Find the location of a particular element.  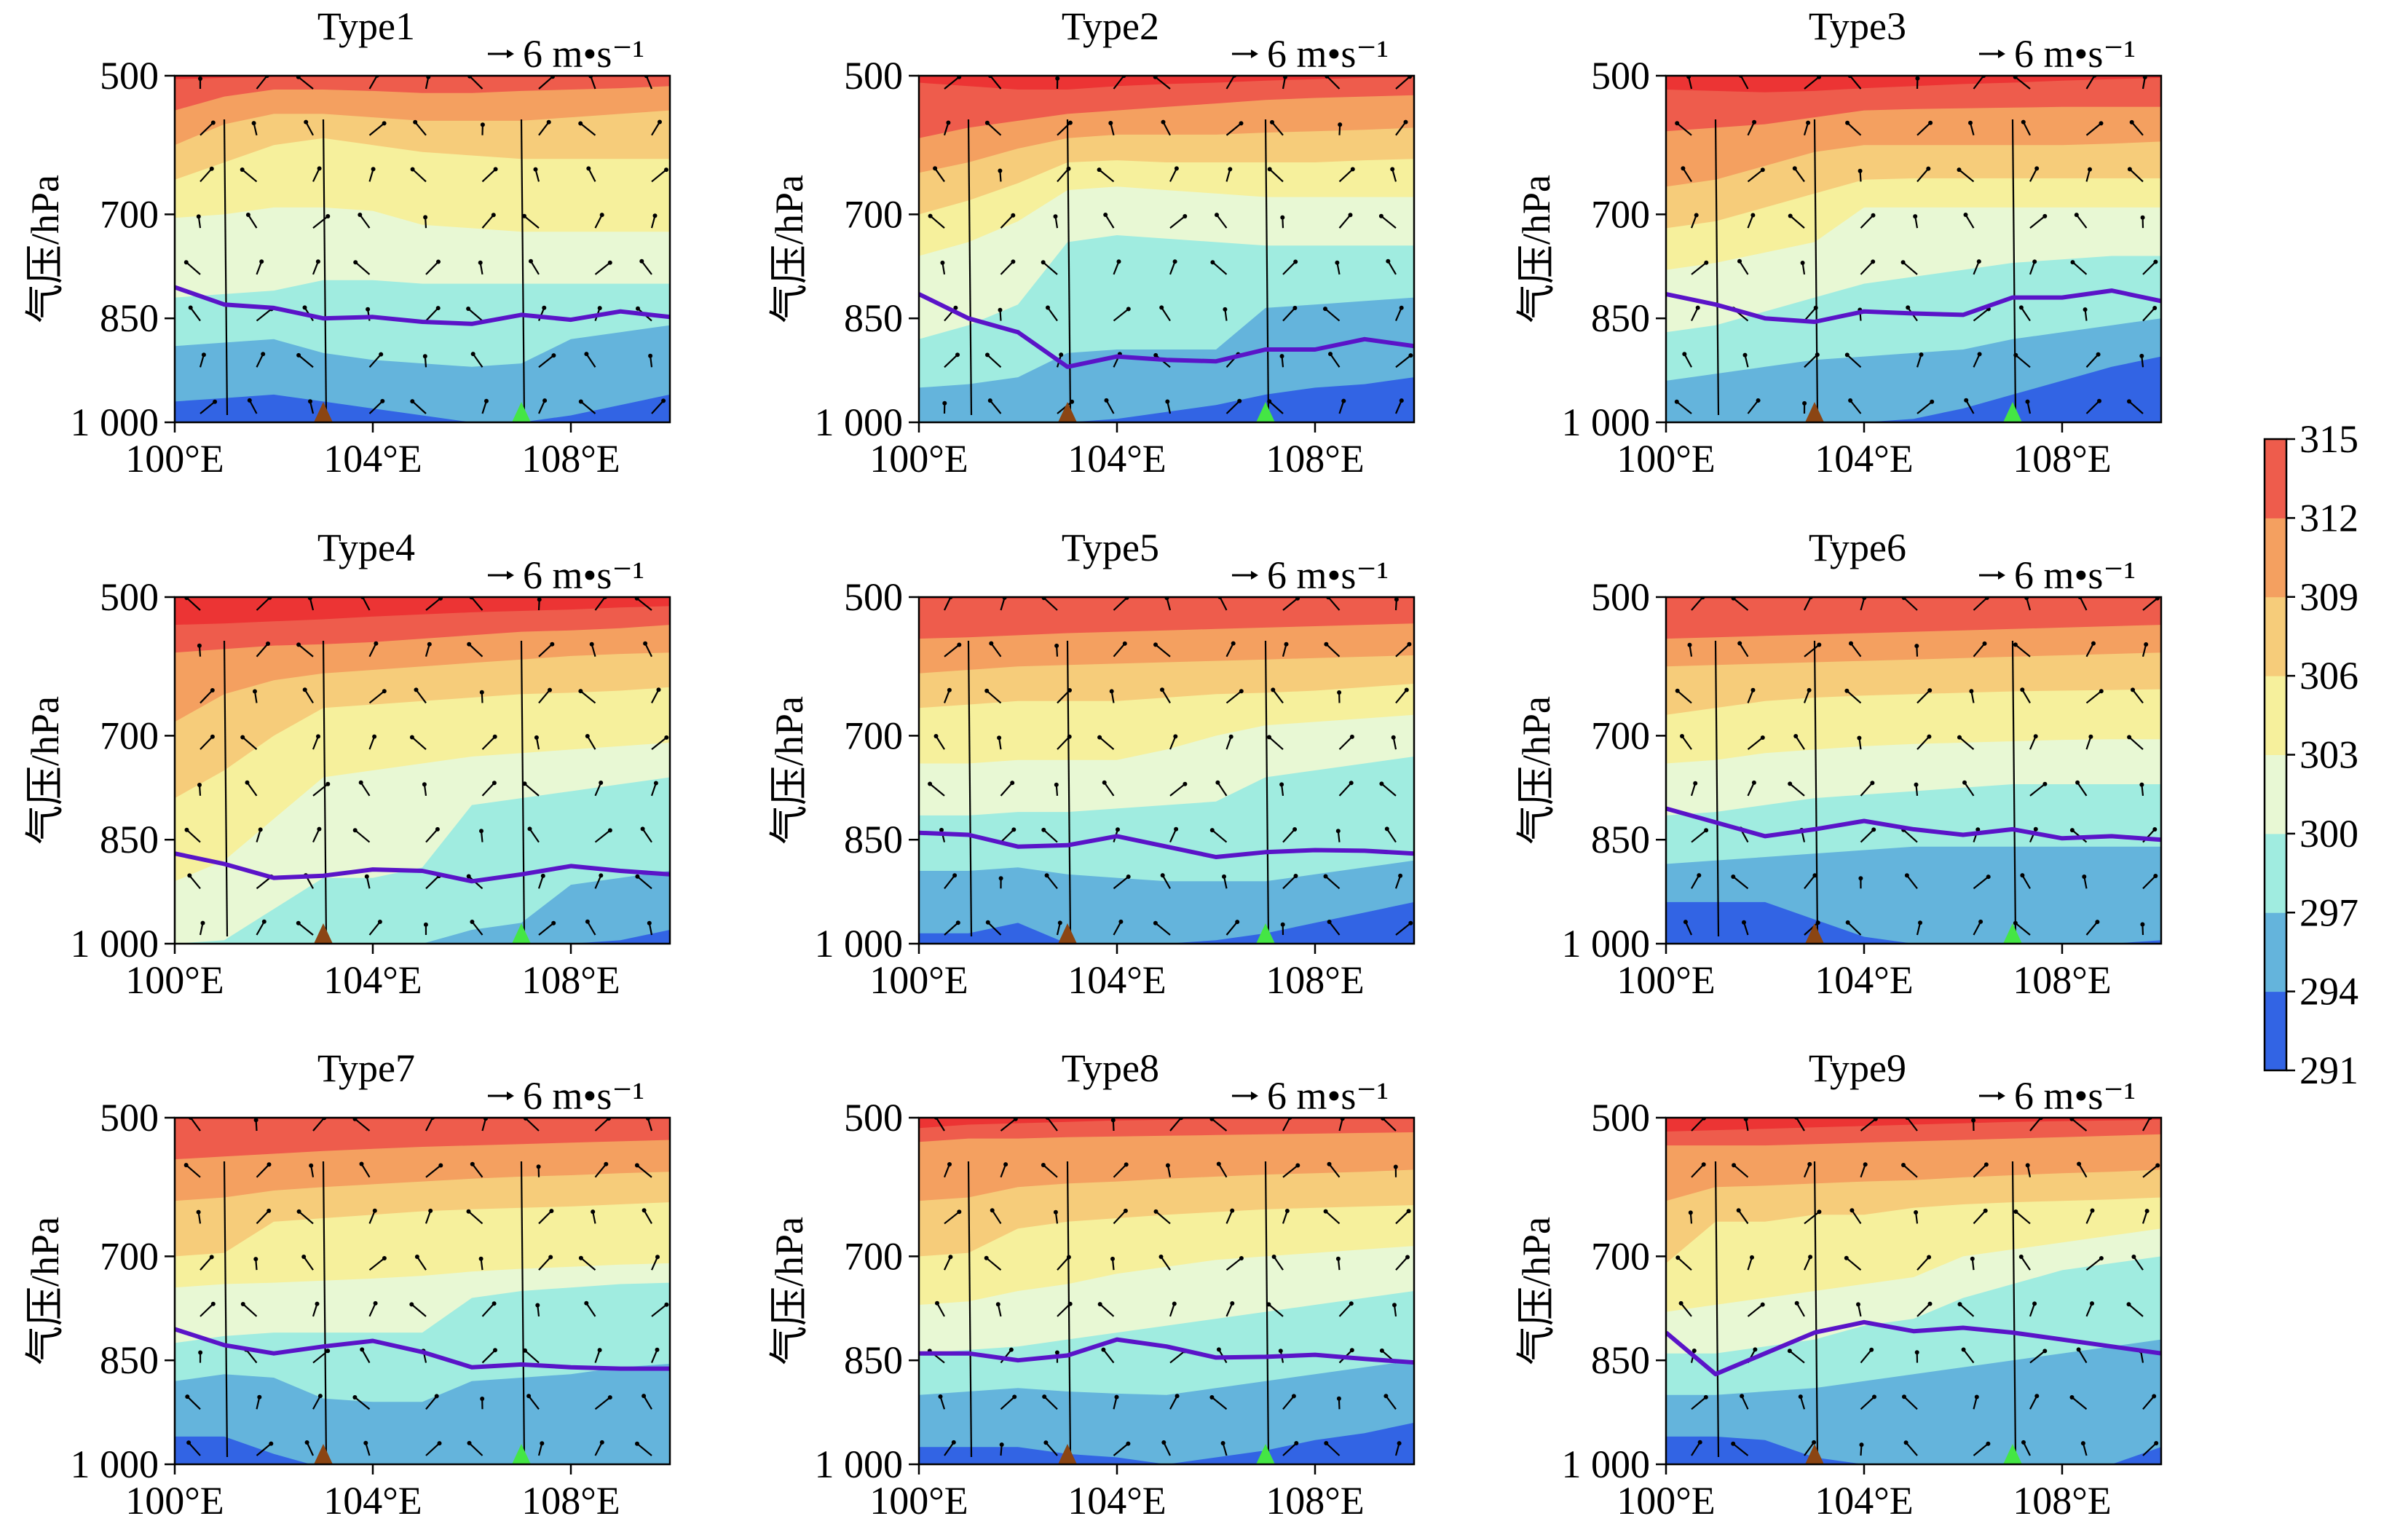

y-axis-label: 气压/hPa is located at coordinates (45, 249).